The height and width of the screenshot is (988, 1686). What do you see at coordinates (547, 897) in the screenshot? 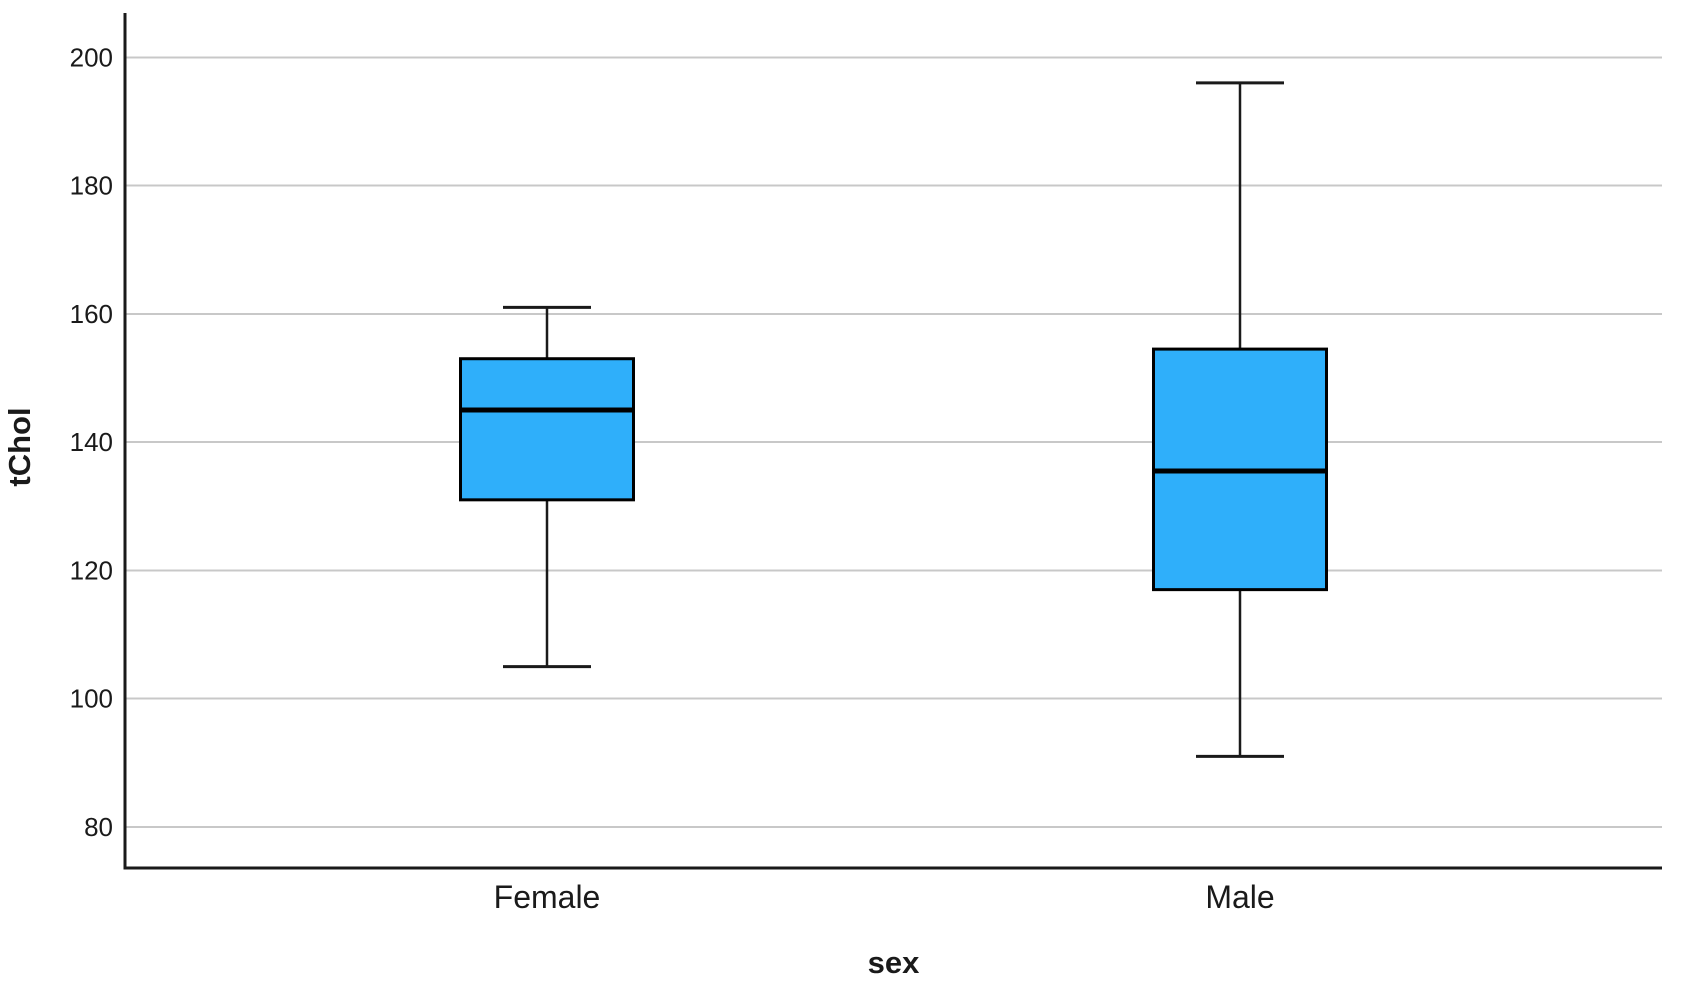
I see `x-category-label-female: Female` at bounding box center [547, 897].